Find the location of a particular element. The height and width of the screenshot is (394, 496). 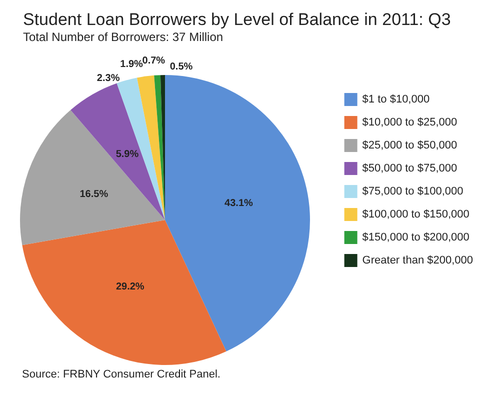

legend-label: $1 to $10,000 is located at coordinates (396, 100).